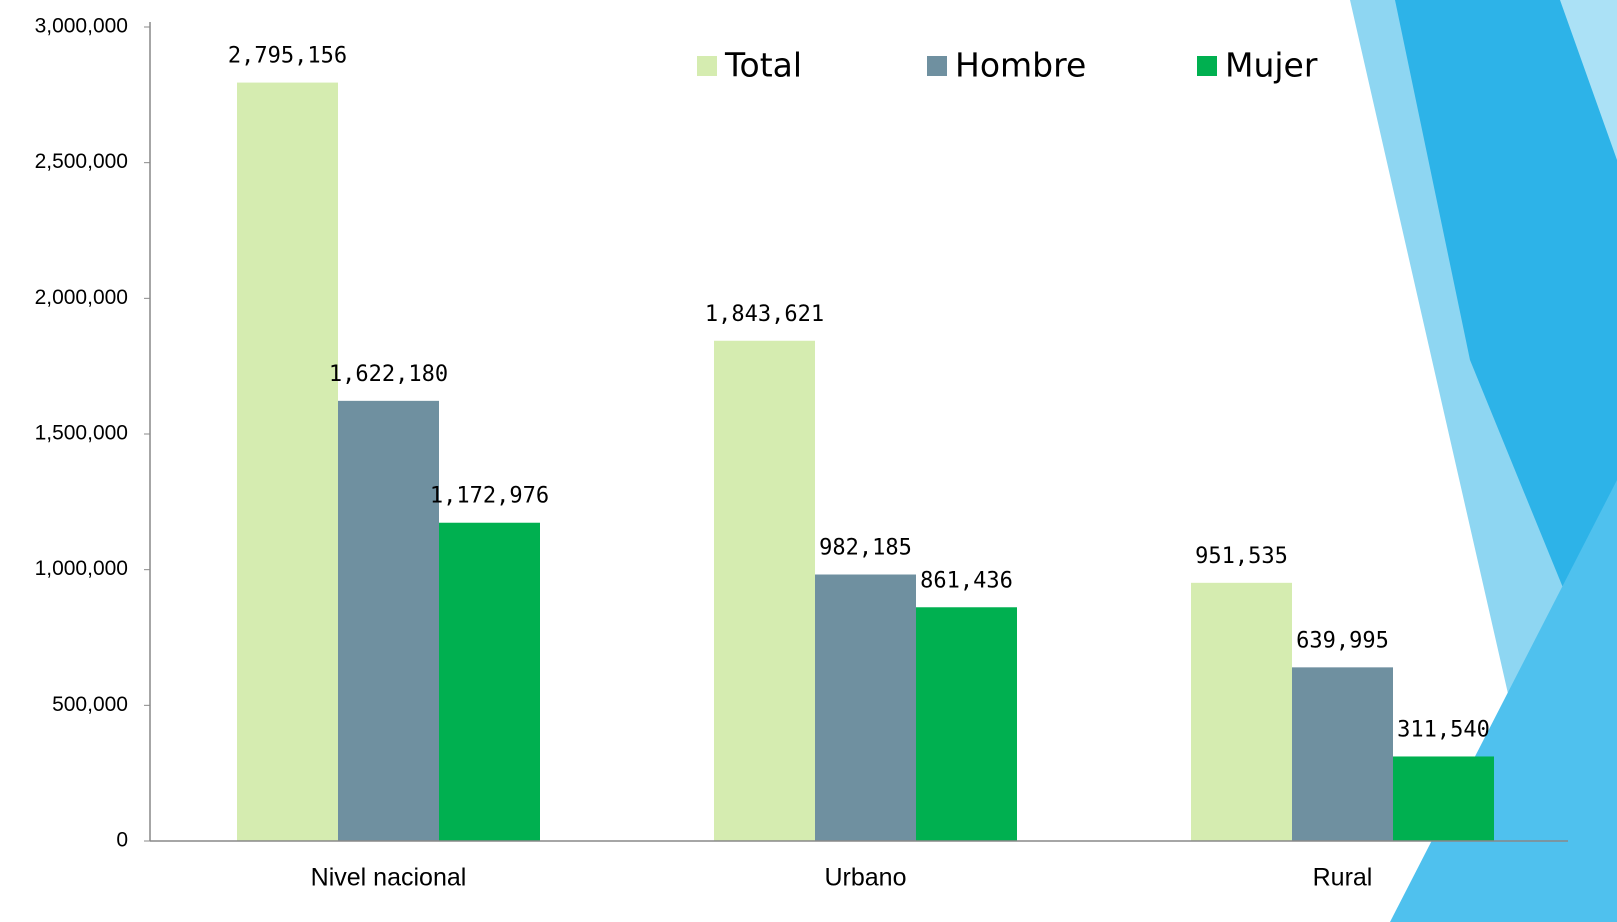 The width and height of the screenshot is (1617, 922). What do you see at coordinates (763, 65) in the screenshot?
I see `legend-label: Total` at bounding box center [763, 65].